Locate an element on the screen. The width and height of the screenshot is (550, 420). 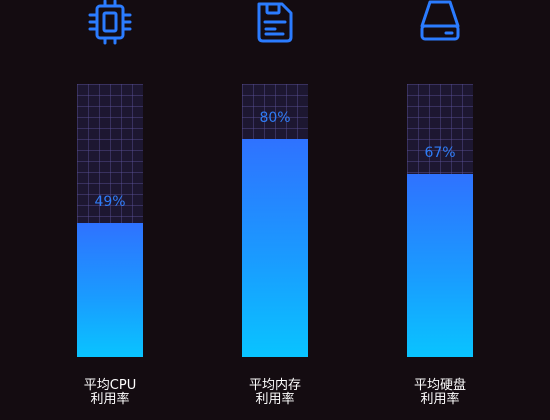
category-label-disk: 平均硬盘 利用率 is located at coordinates (440, 393).